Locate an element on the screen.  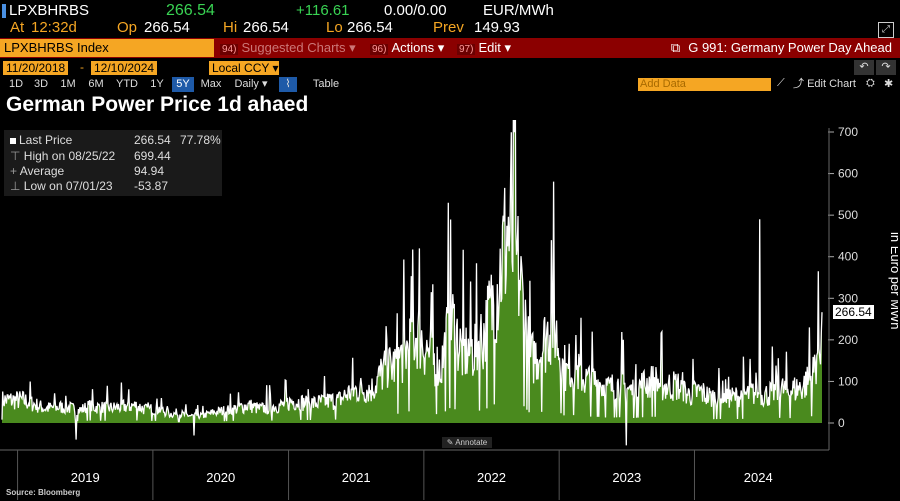
gear-icon: ✱ is located at coordinates (889, 84).